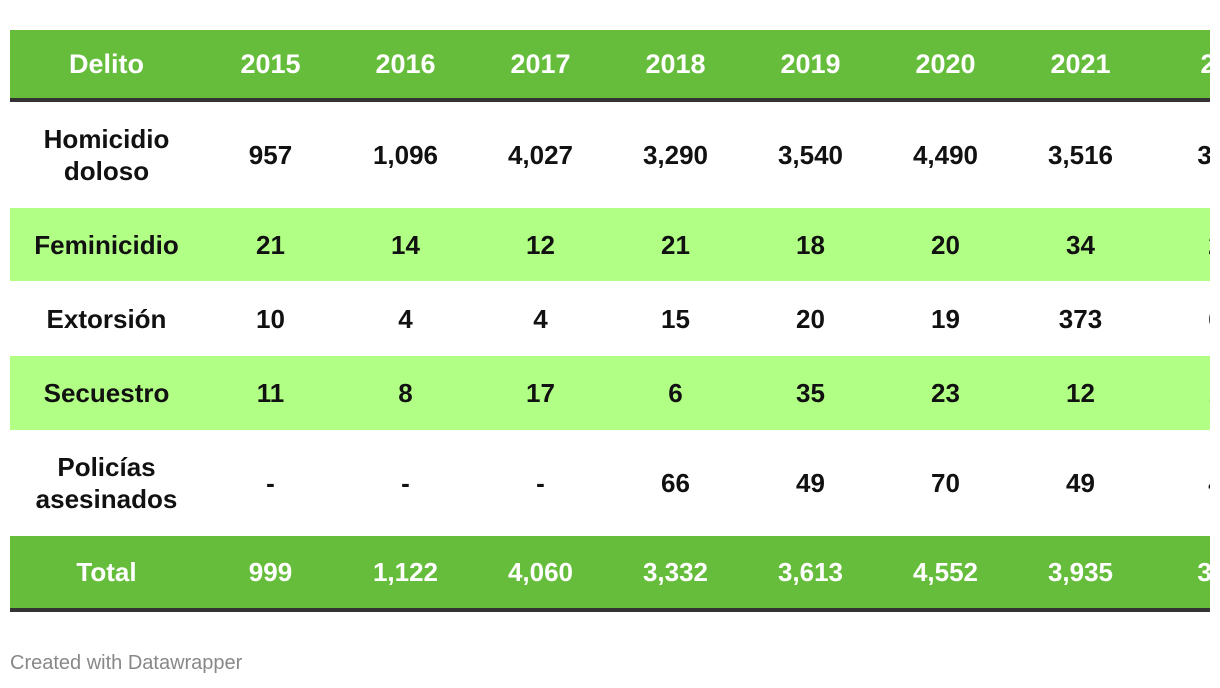  Describe the element at coordinates (405, 244) in the screenshot. I see `value-cell: 14` at that location.